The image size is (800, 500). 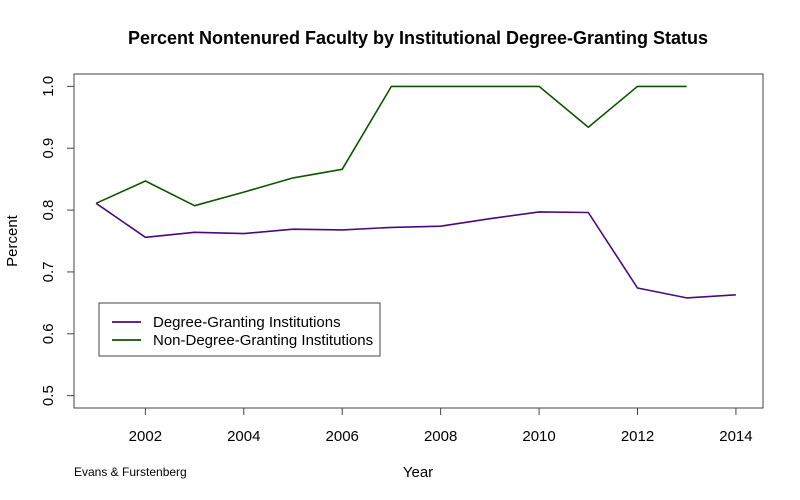 I want to click on y-axis-label: Percent, so click(x=12, y=240).